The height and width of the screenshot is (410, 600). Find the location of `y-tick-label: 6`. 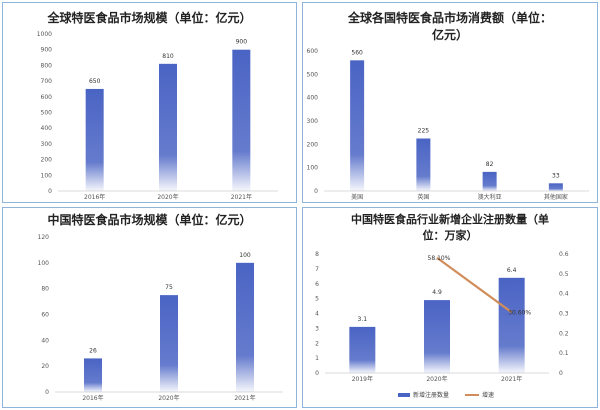

y-tick-label: 6 is located at coordinates (317, 284).